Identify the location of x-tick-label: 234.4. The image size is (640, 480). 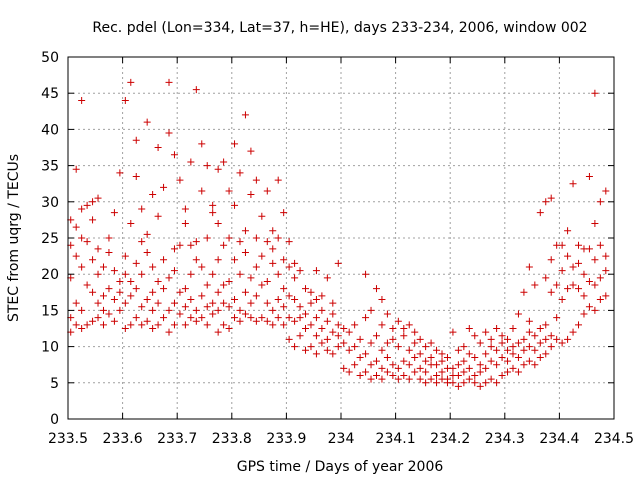
(559, 439).